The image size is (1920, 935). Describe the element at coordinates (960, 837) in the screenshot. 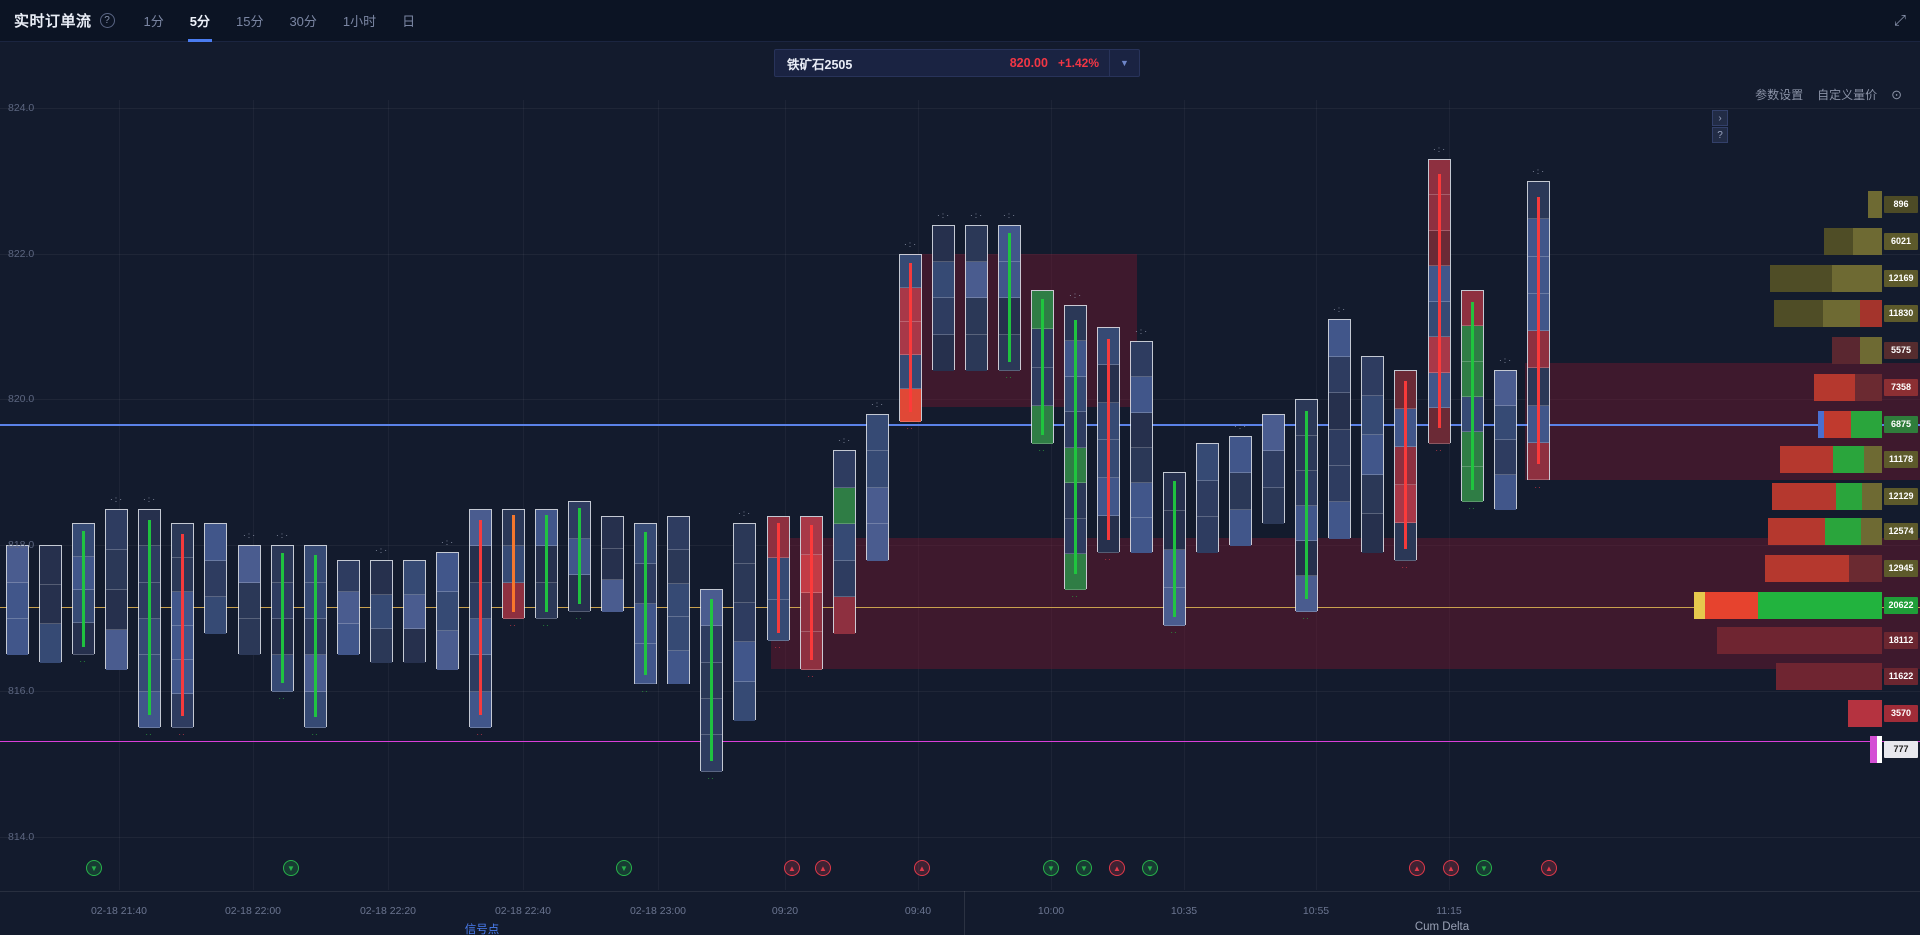

I see `price-gridline` at that location.